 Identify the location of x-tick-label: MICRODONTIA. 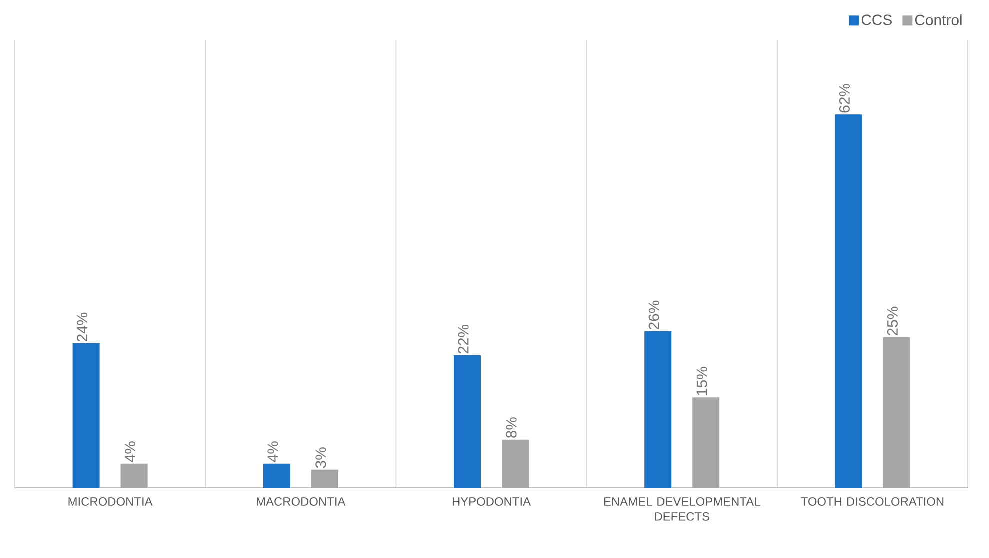
(110, 502).